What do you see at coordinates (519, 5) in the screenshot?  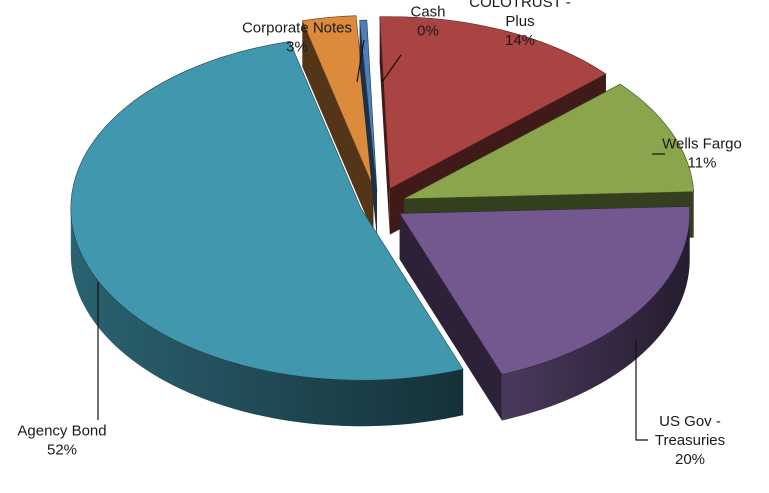 I see `label-colotrust-plus-name: COLOTRUST -` at bounding box center [519, 5].